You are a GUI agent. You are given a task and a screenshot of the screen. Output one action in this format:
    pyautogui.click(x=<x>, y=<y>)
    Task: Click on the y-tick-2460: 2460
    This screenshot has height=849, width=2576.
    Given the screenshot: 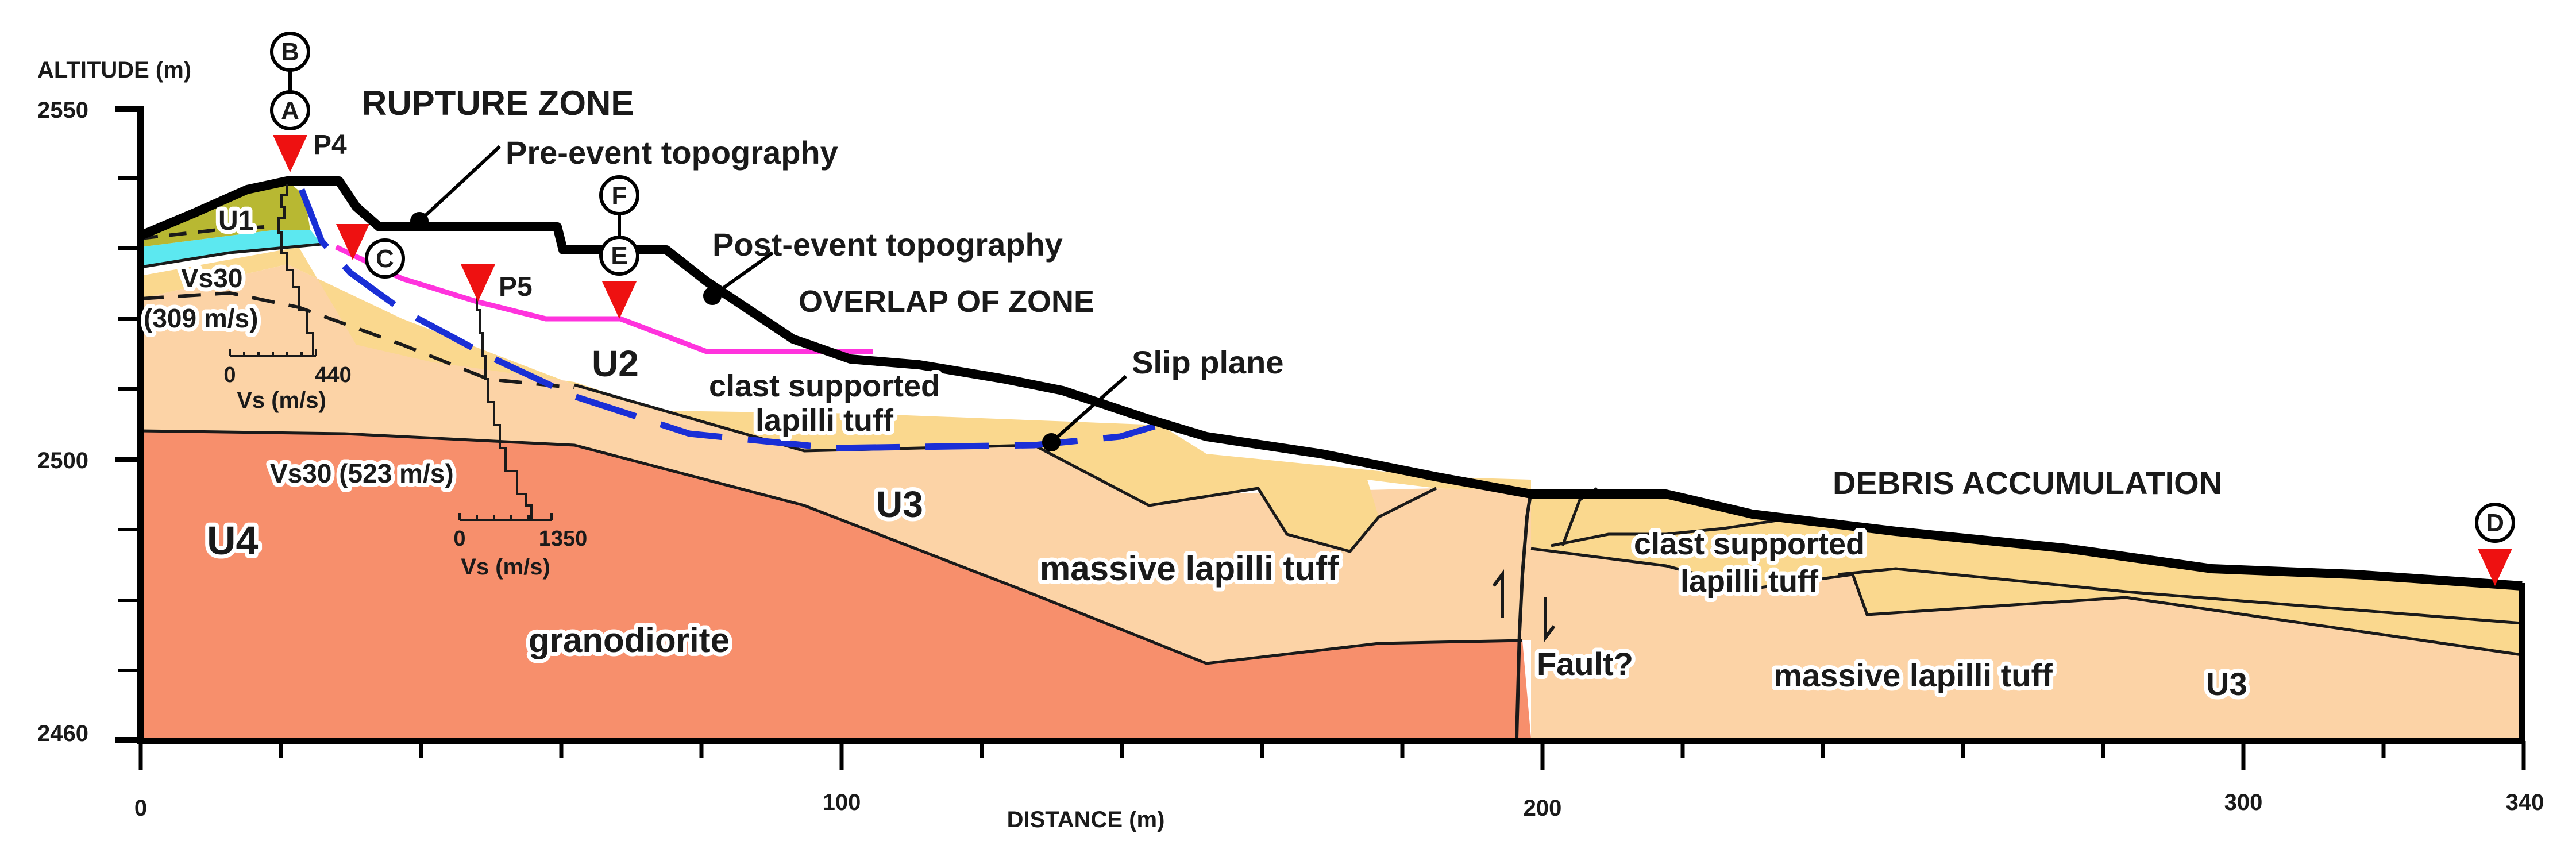 What is the action you would take?
    pyautogui.click(x=62, y=733)
    